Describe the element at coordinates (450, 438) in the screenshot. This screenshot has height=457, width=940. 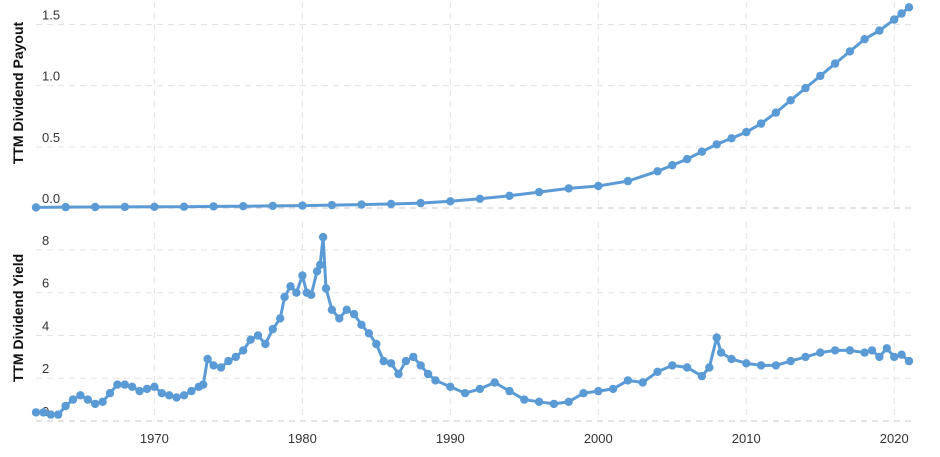
I see `x-tick-label: 1990` at that location.